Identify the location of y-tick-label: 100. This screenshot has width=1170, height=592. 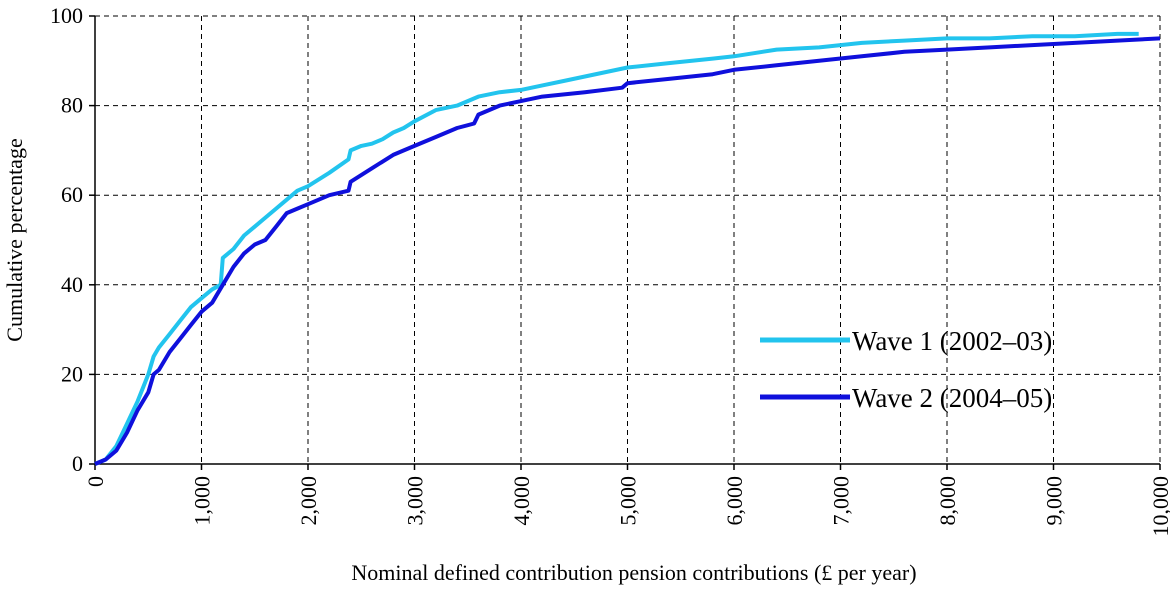
(66, 15).